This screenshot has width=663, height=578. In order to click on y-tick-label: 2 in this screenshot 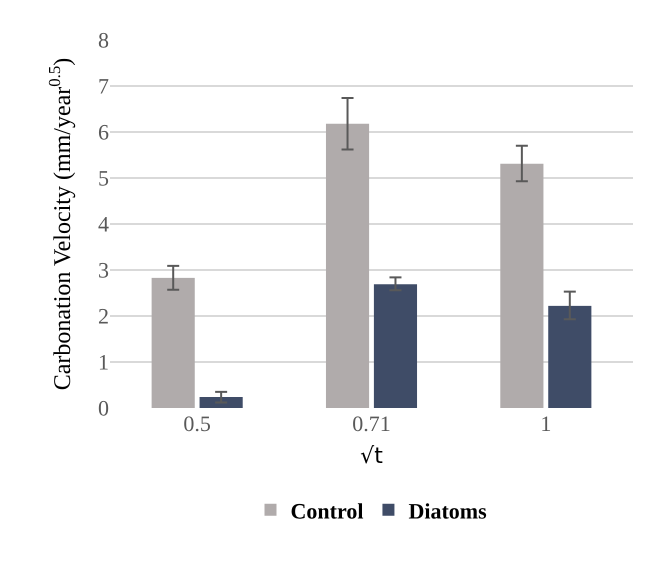, I will do `click(103, 316)`.